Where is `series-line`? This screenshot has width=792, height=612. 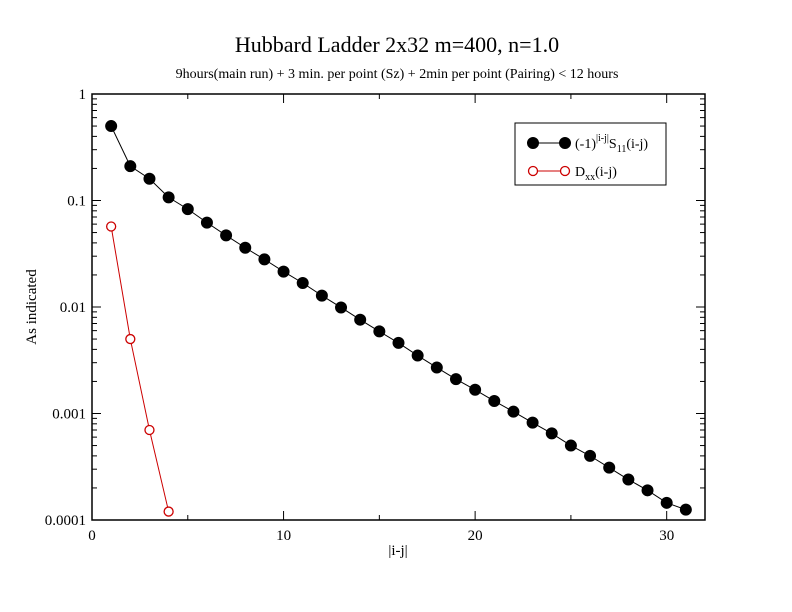
series-line is located at coordinates (140, 369).